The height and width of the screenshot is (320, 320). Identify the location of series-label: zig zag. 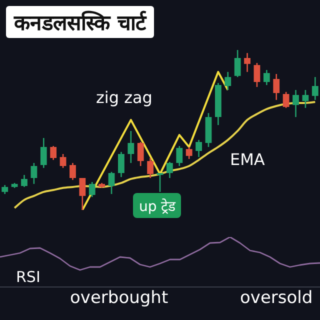
(124, 97).